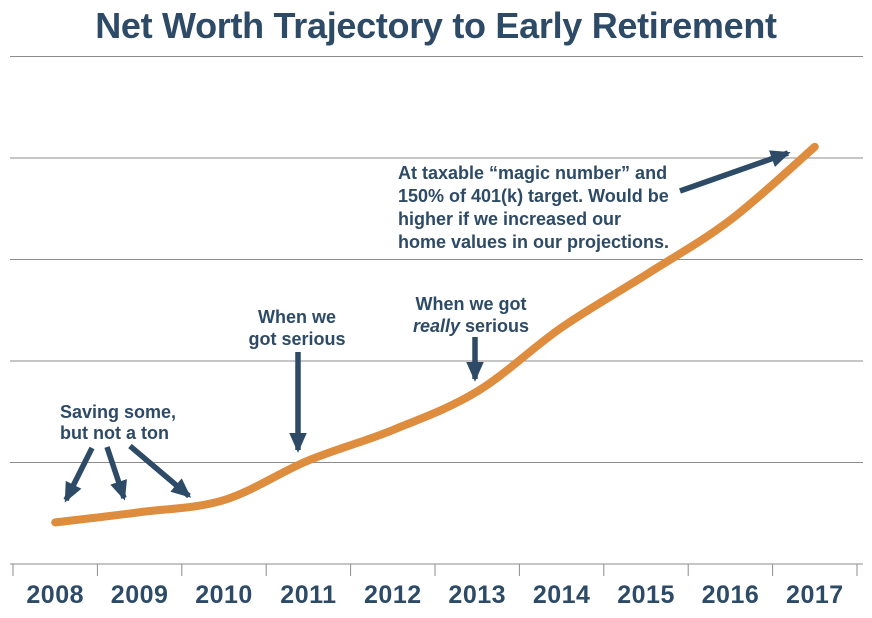  What do you see at coordinates (114, 433) in the screenshot?
I see `annotation-line: but not a ton` at bounding box center [114, 433].